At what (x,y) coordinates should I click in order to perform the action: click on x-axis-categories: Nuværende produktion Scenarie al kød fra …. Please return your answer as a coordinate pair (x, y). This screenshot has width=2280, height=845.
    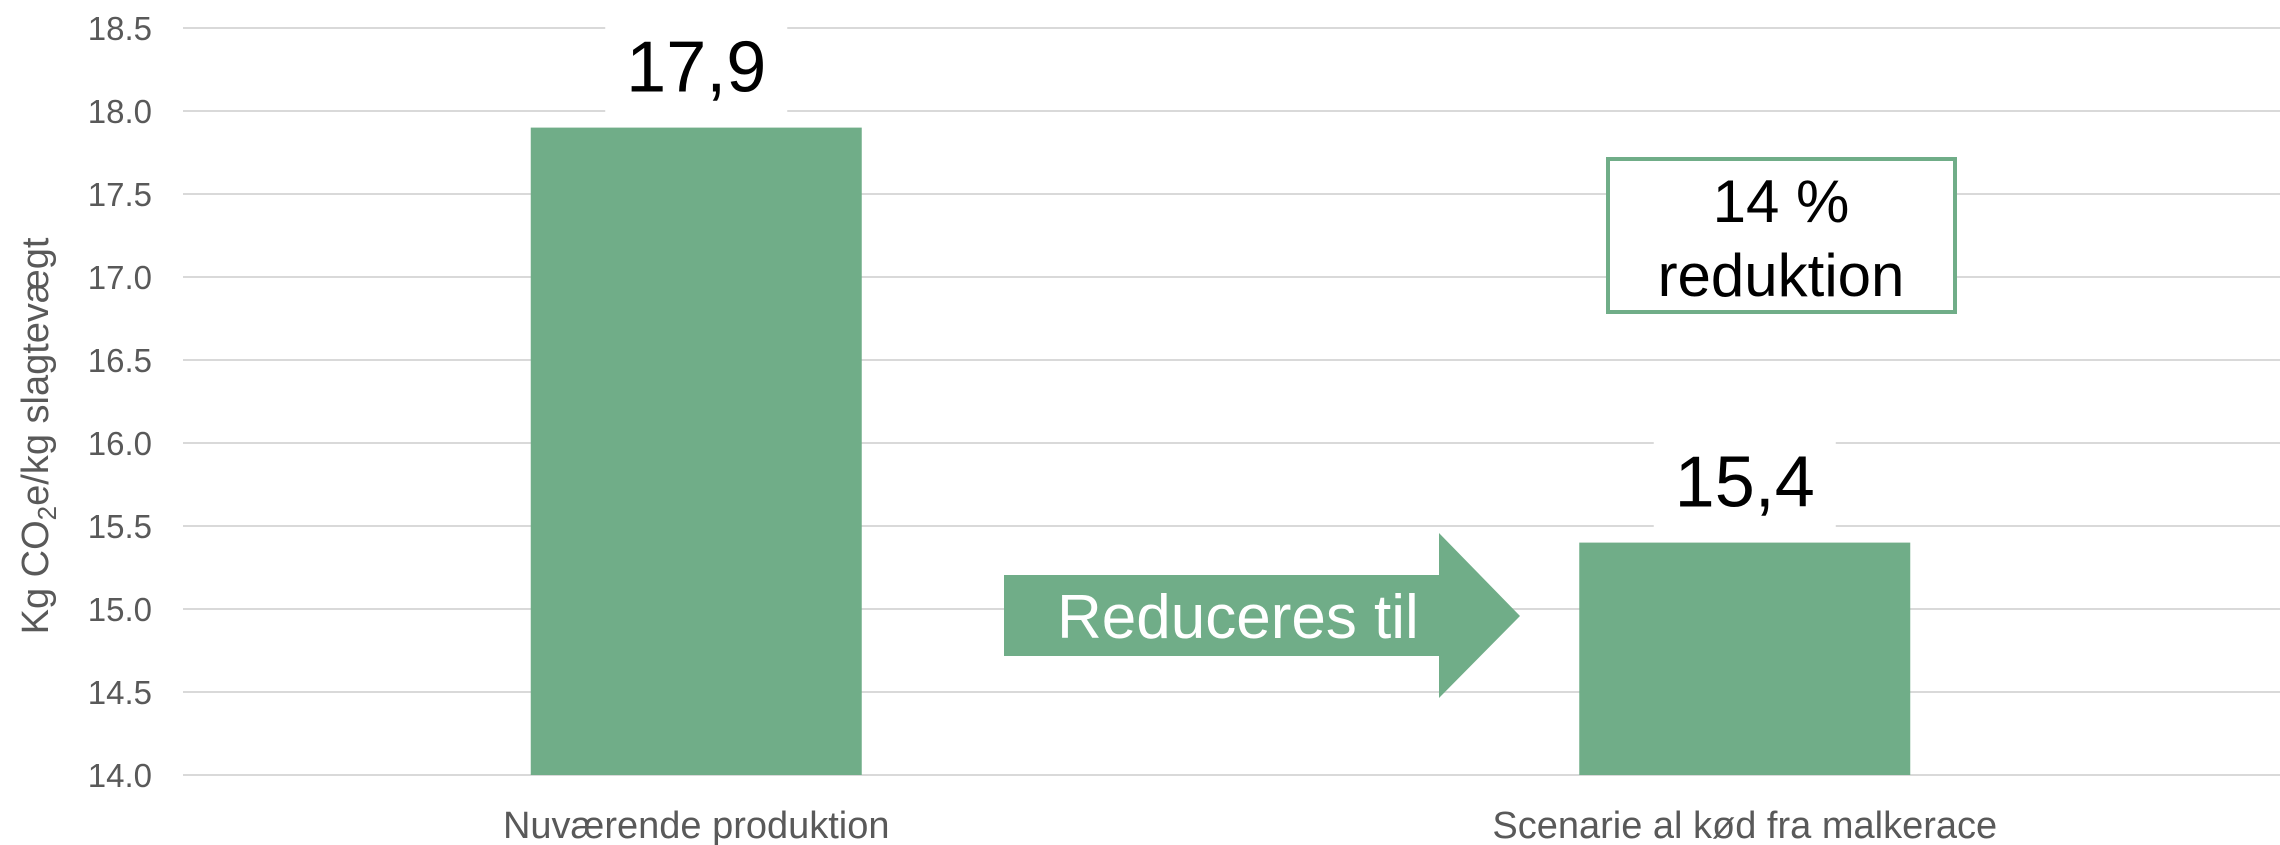
    Looking at the image, I should click on (1250, 825).